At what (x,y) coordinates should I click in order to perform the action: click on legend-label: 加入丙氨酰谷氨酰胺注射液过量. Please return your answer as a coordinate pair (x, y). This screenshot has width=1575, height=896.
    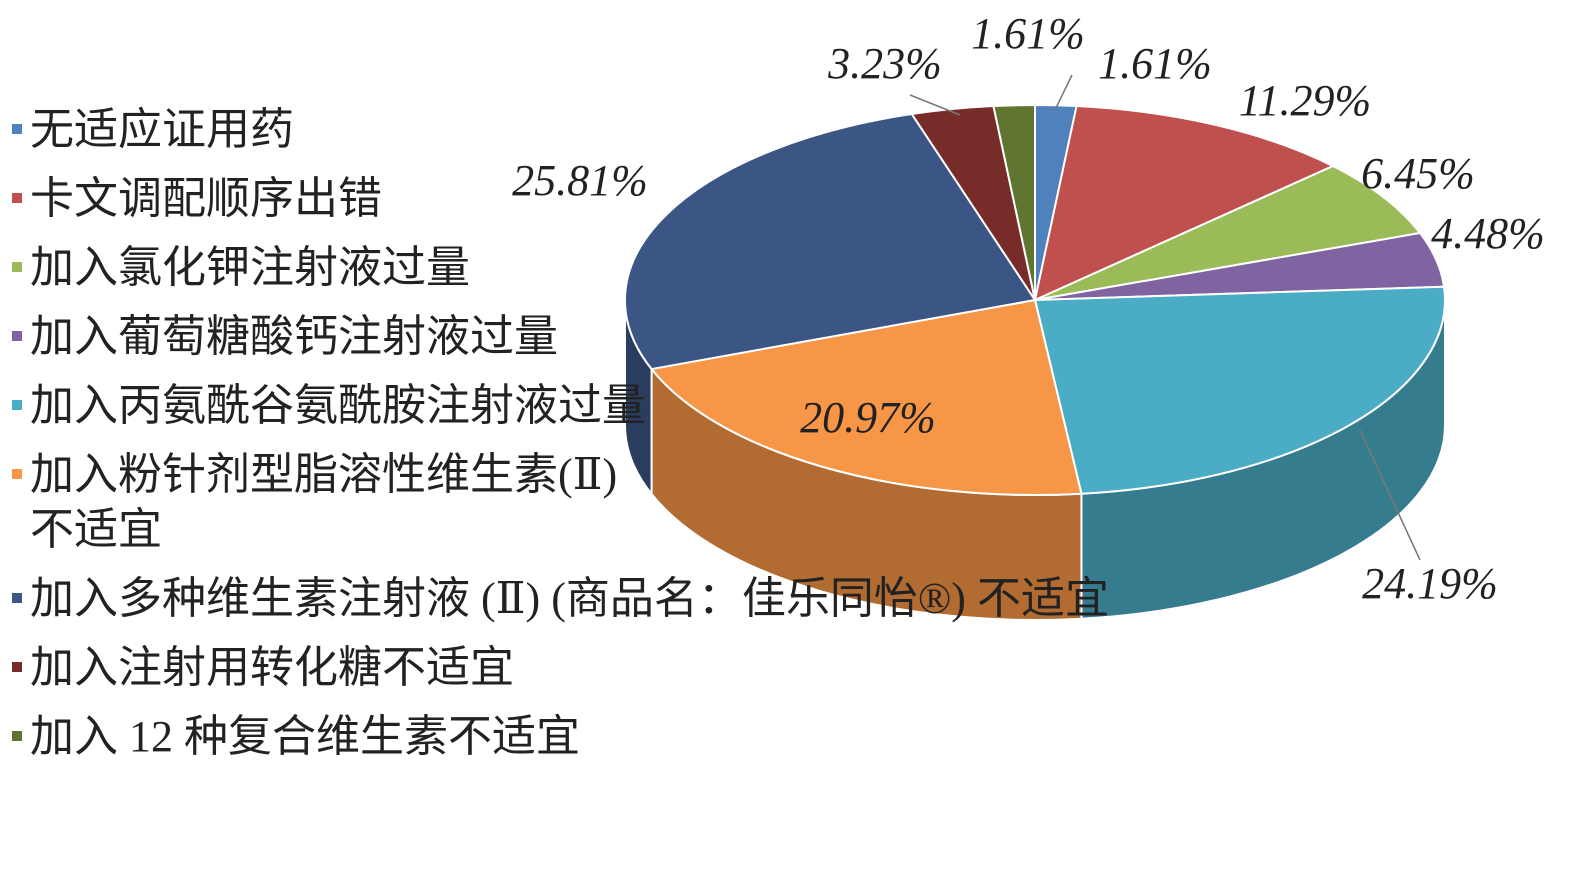
    Looking at the image, I should click on (338, 405).